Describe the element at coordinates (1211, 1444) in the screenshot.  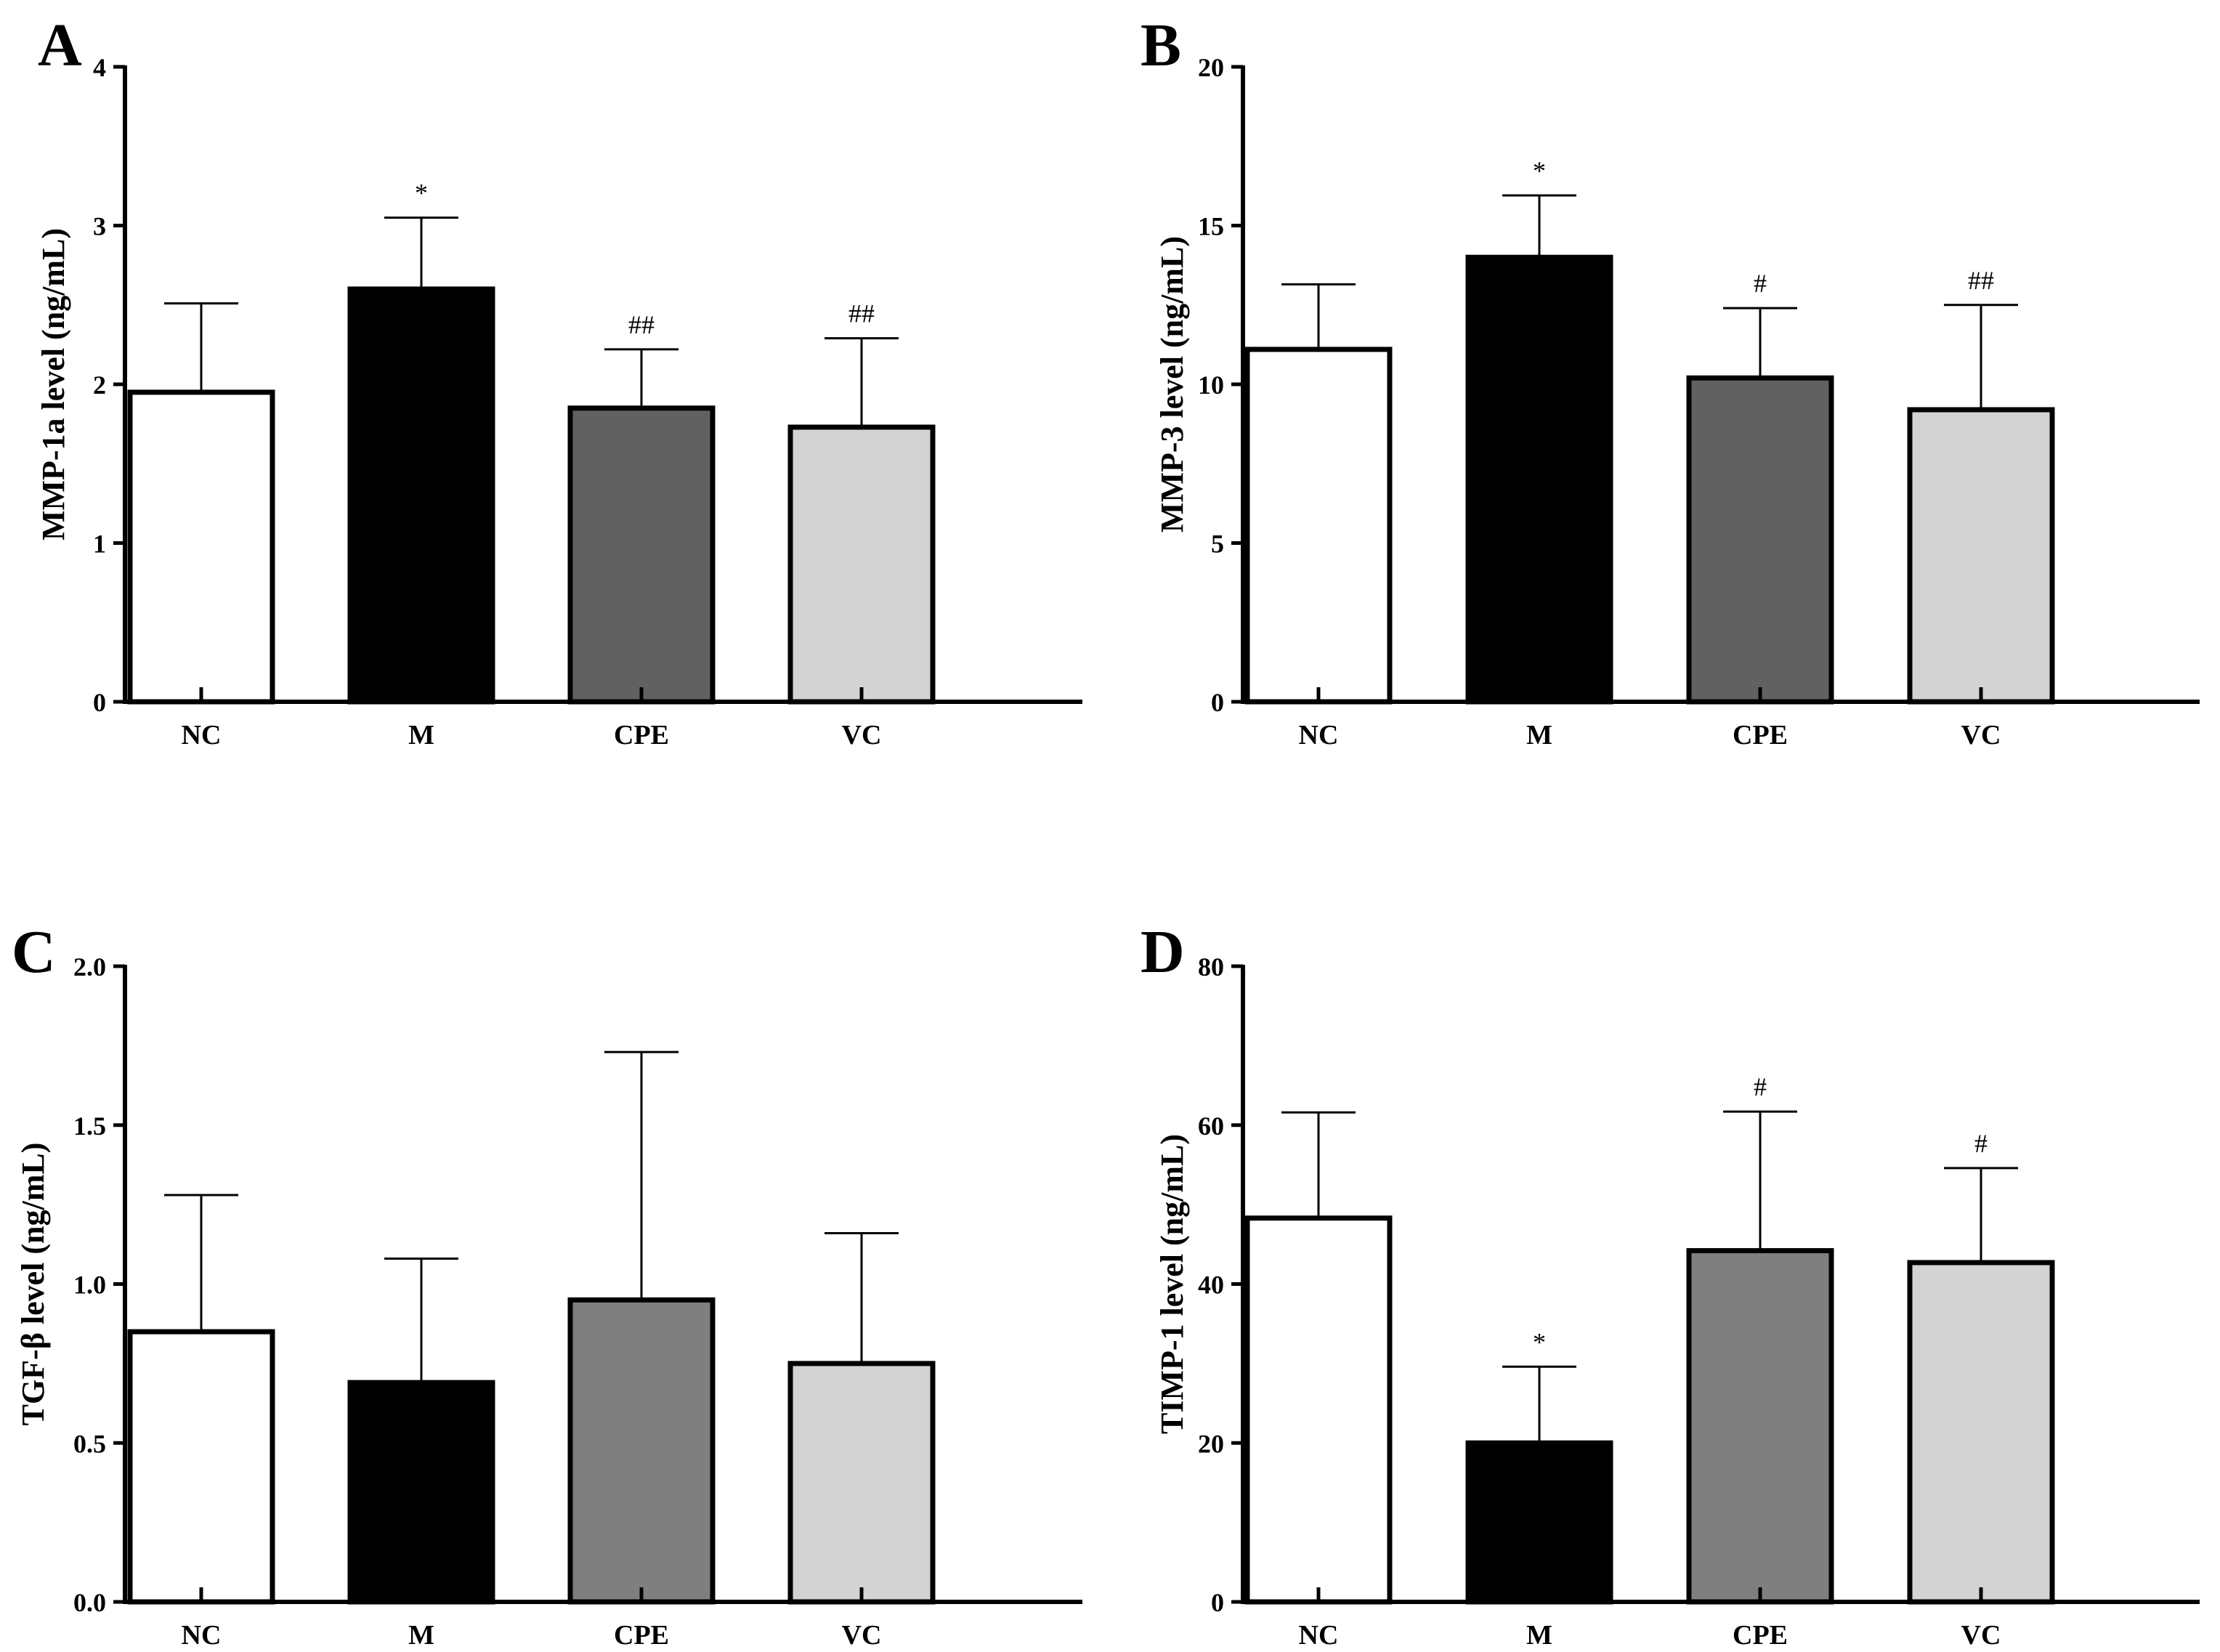
I see `panel-d-ytick-label: 20` at that location.